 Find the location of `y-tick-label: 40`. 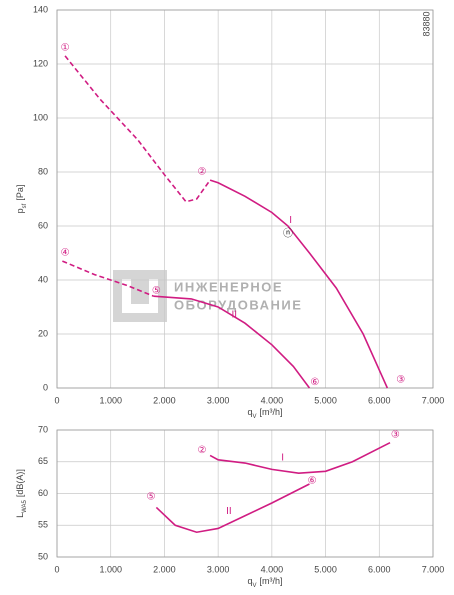

y-tick-label: 40 is located at coordinates (43, 279).